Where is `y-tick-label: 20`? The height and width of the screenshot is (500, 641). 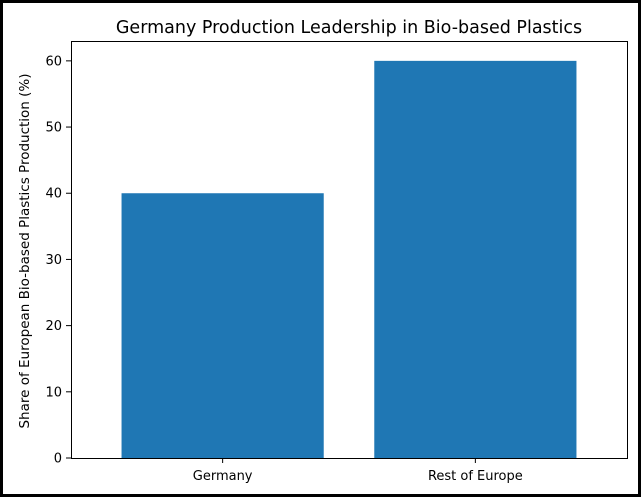 y-tick-label: 20 is located at coordinates (53, 326).